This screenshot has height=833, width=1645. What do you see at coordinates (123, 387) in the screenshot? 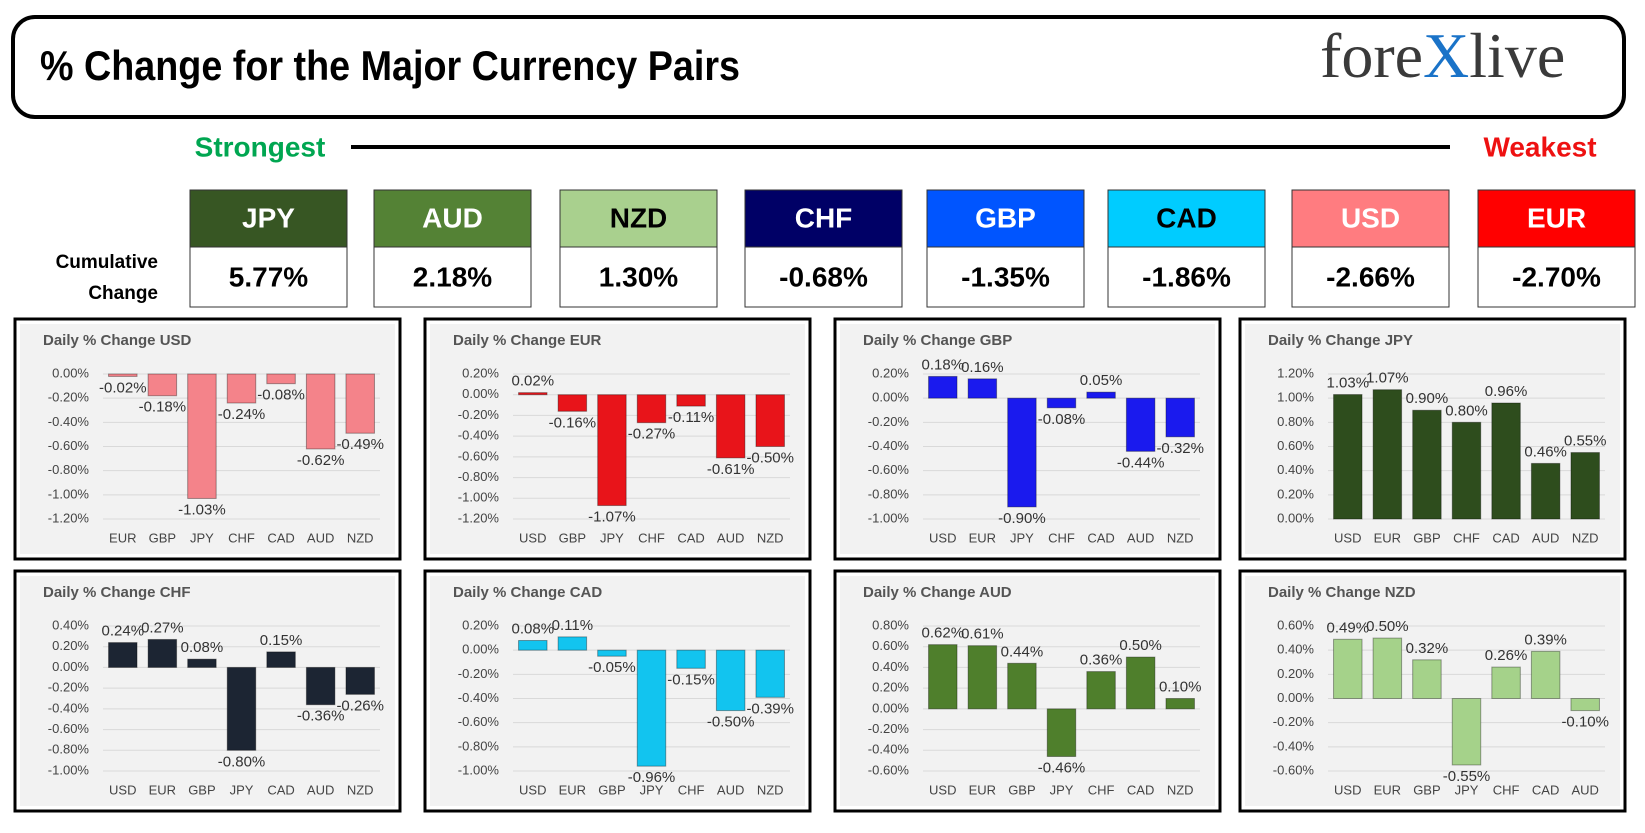
I see `value-label: -0.02%` at bounding box center [123, 387].